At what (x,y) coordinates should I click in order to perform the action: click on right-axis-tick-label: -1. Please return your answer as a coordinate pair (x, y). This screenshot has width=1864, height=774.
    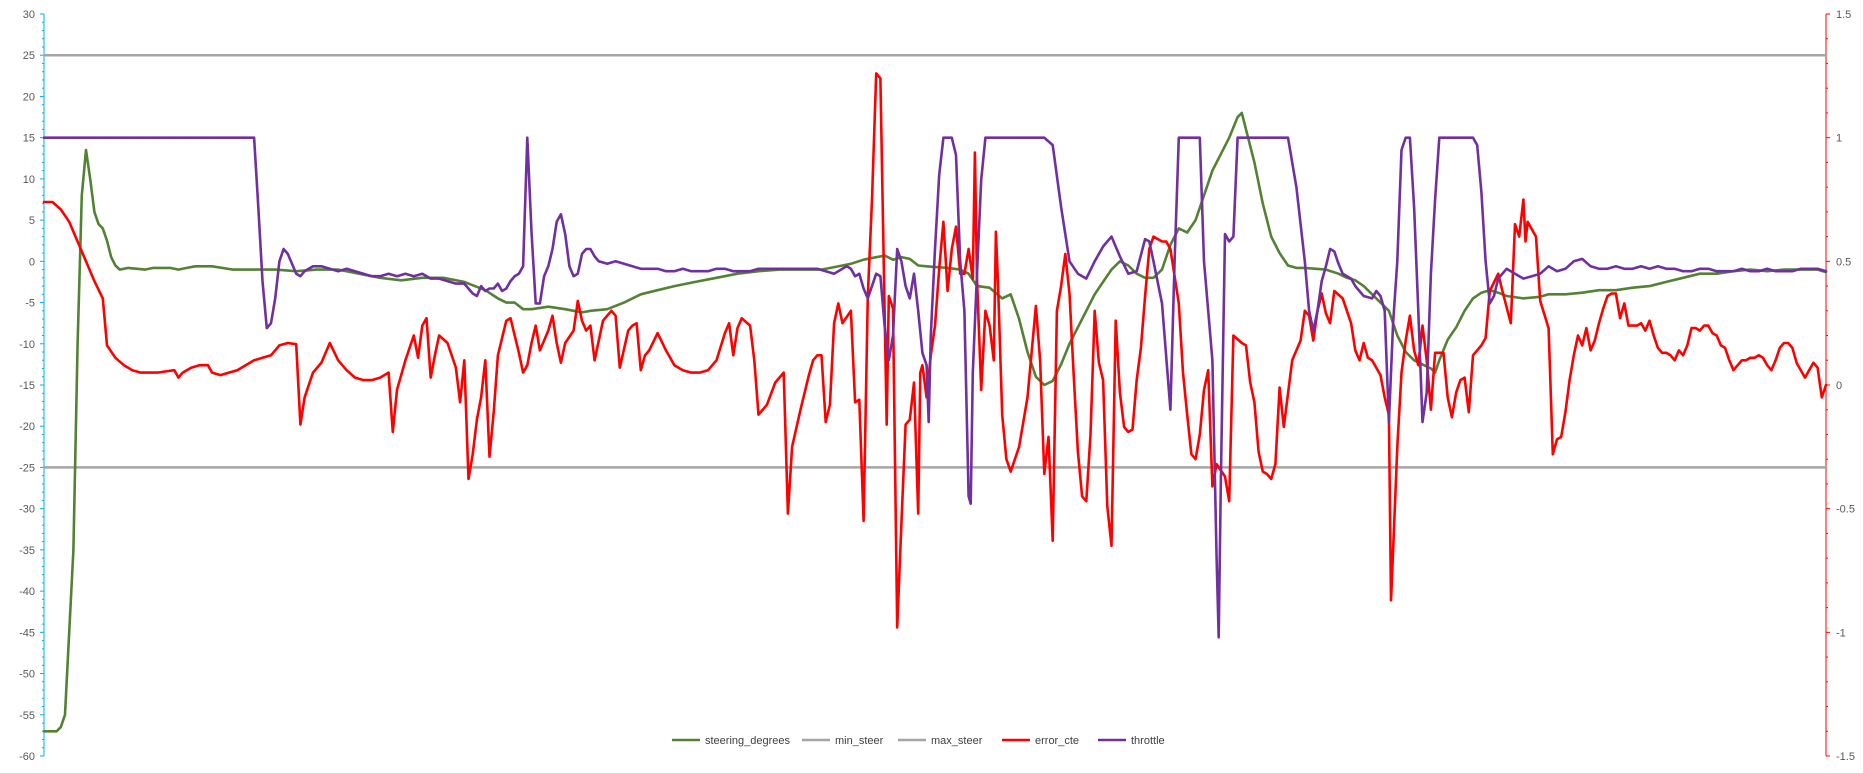
    Looking at the image, I should click on (1841, 633).